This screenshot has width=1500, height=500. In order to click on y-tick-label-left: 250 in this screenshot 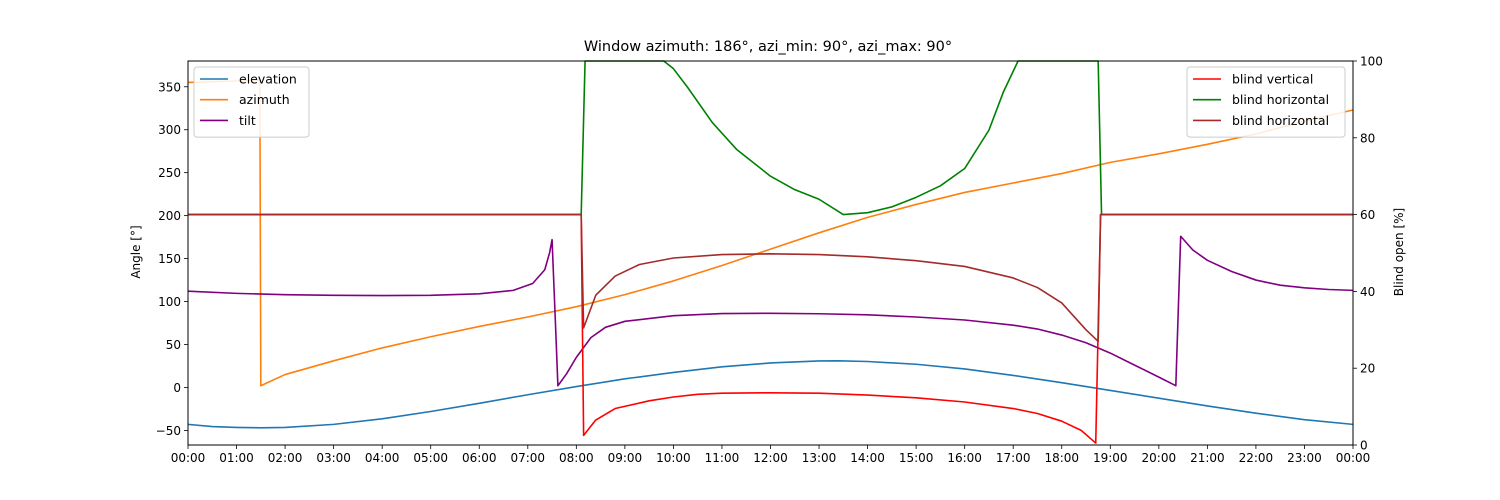, I will do `click(169, 173)`.